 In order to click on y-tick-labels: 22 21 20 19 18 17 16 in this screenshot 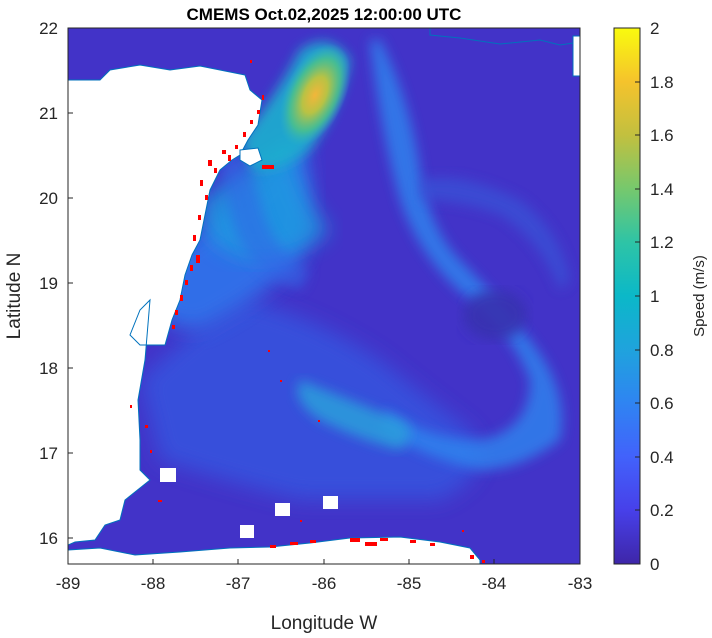, I will do `click(48, 283)`.